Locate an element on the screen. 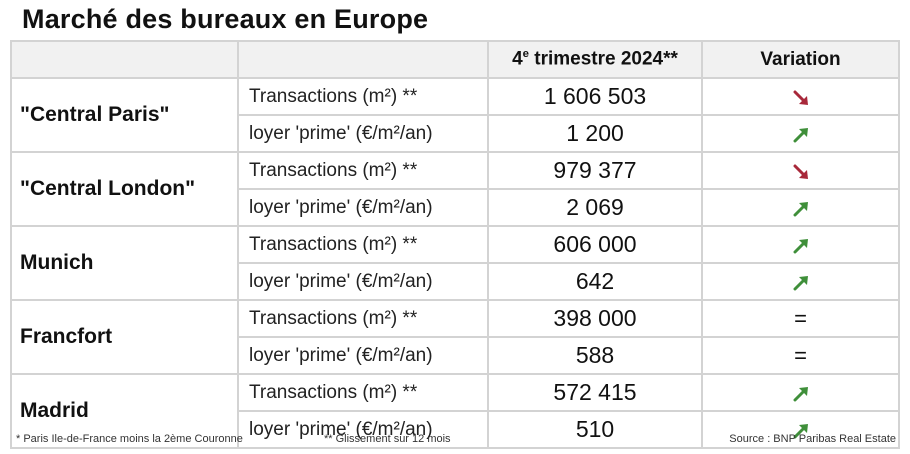  table-row: loyer 'prime' (€/m²/an) 510 is located at coordinates (455, 429).